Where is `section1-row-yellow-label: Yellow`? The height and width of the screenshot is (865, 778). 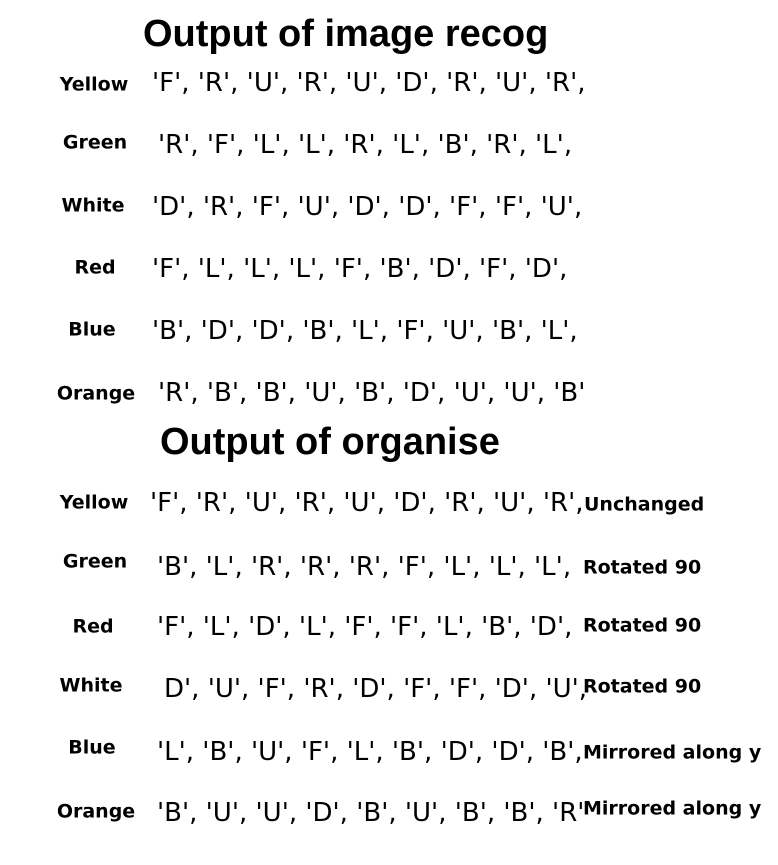
section1-row-yellow-label: Yellow is located at coordinates (94, 84).